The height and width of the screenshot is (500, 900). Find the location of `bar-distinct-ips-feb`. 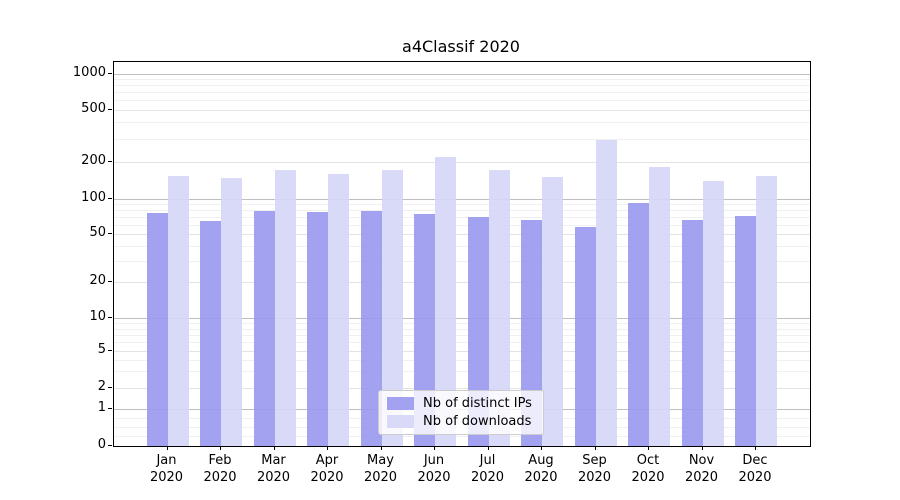

bar-distinct-ips-feb is located at coordinates (210, 333).